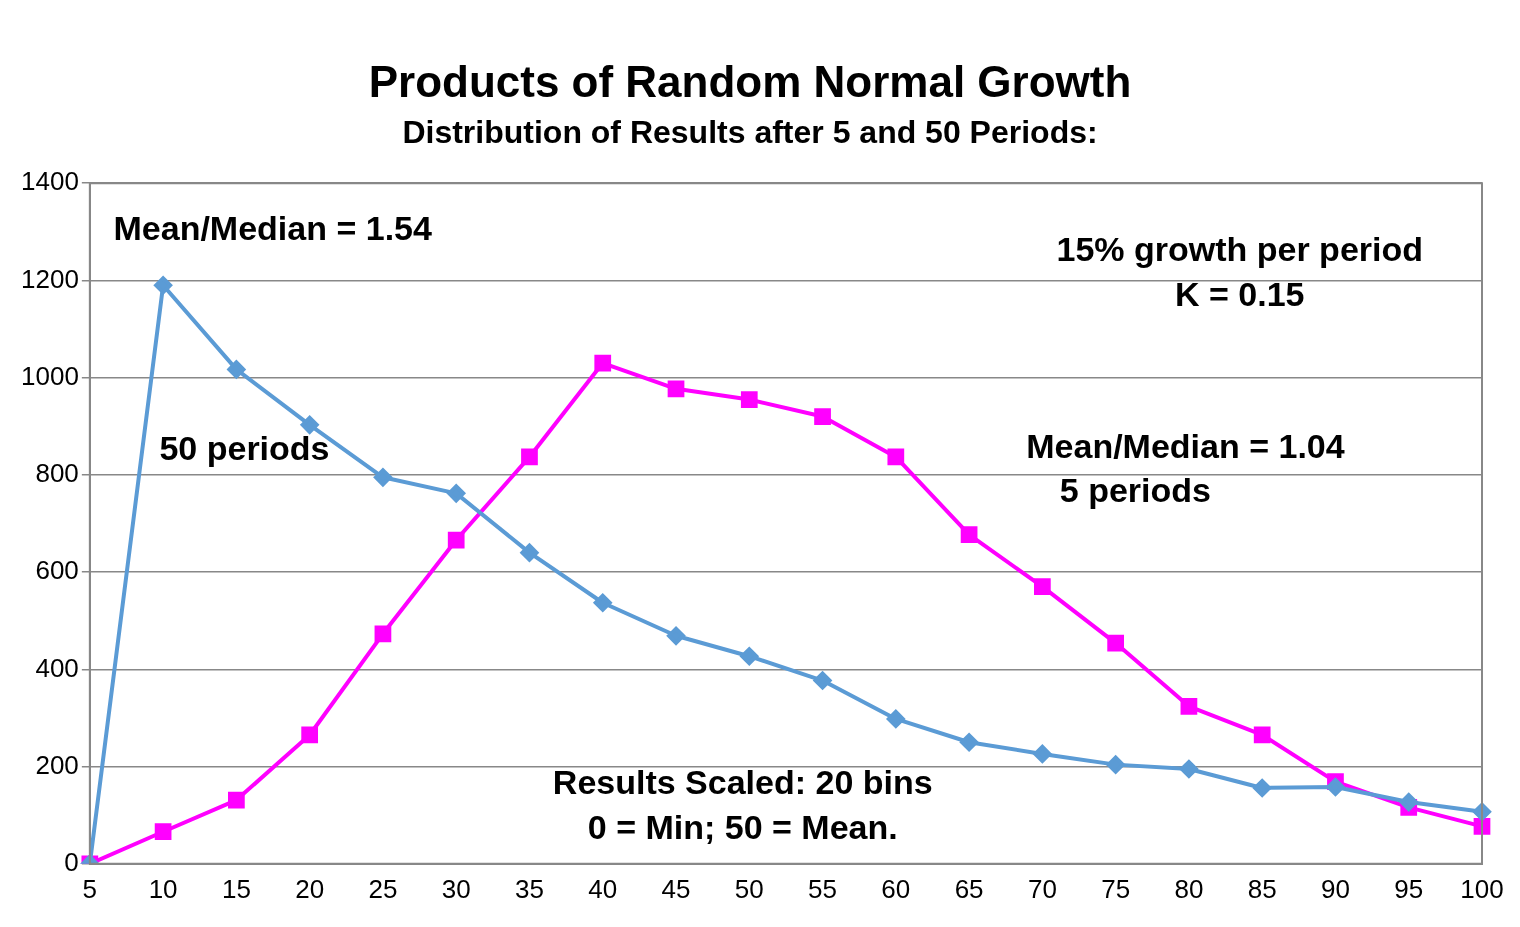 The width and height of the screenshot is (1520, 927). I want to click on y-tick-label: 400, so click(57, 667).